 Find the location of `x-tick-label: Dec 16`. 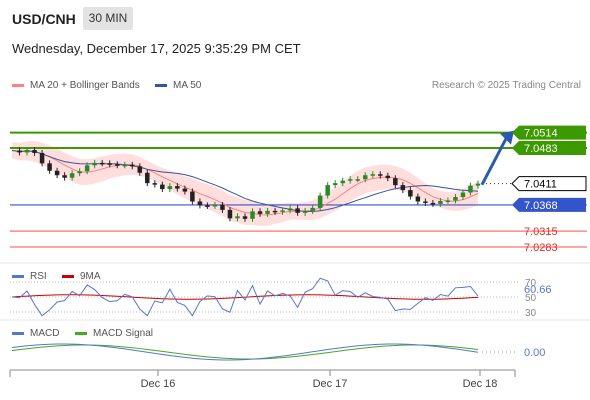

x-tick-label: Dec 16 is located at coordinates (158, 384).